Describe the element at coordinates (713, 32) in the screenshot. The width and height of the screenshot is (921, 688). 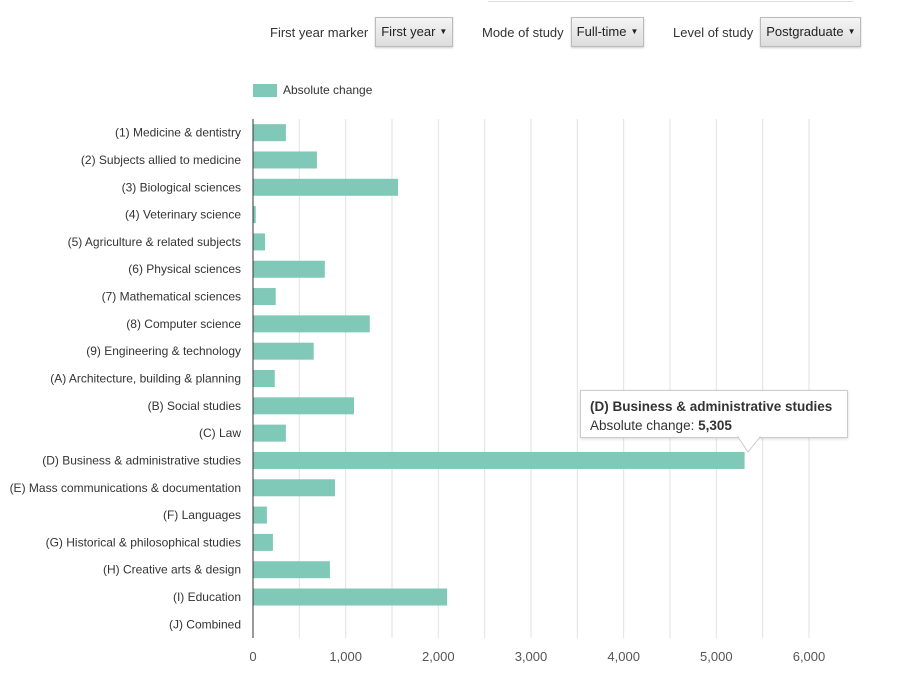
I see `level-of-study-label: Level of study` at that location.